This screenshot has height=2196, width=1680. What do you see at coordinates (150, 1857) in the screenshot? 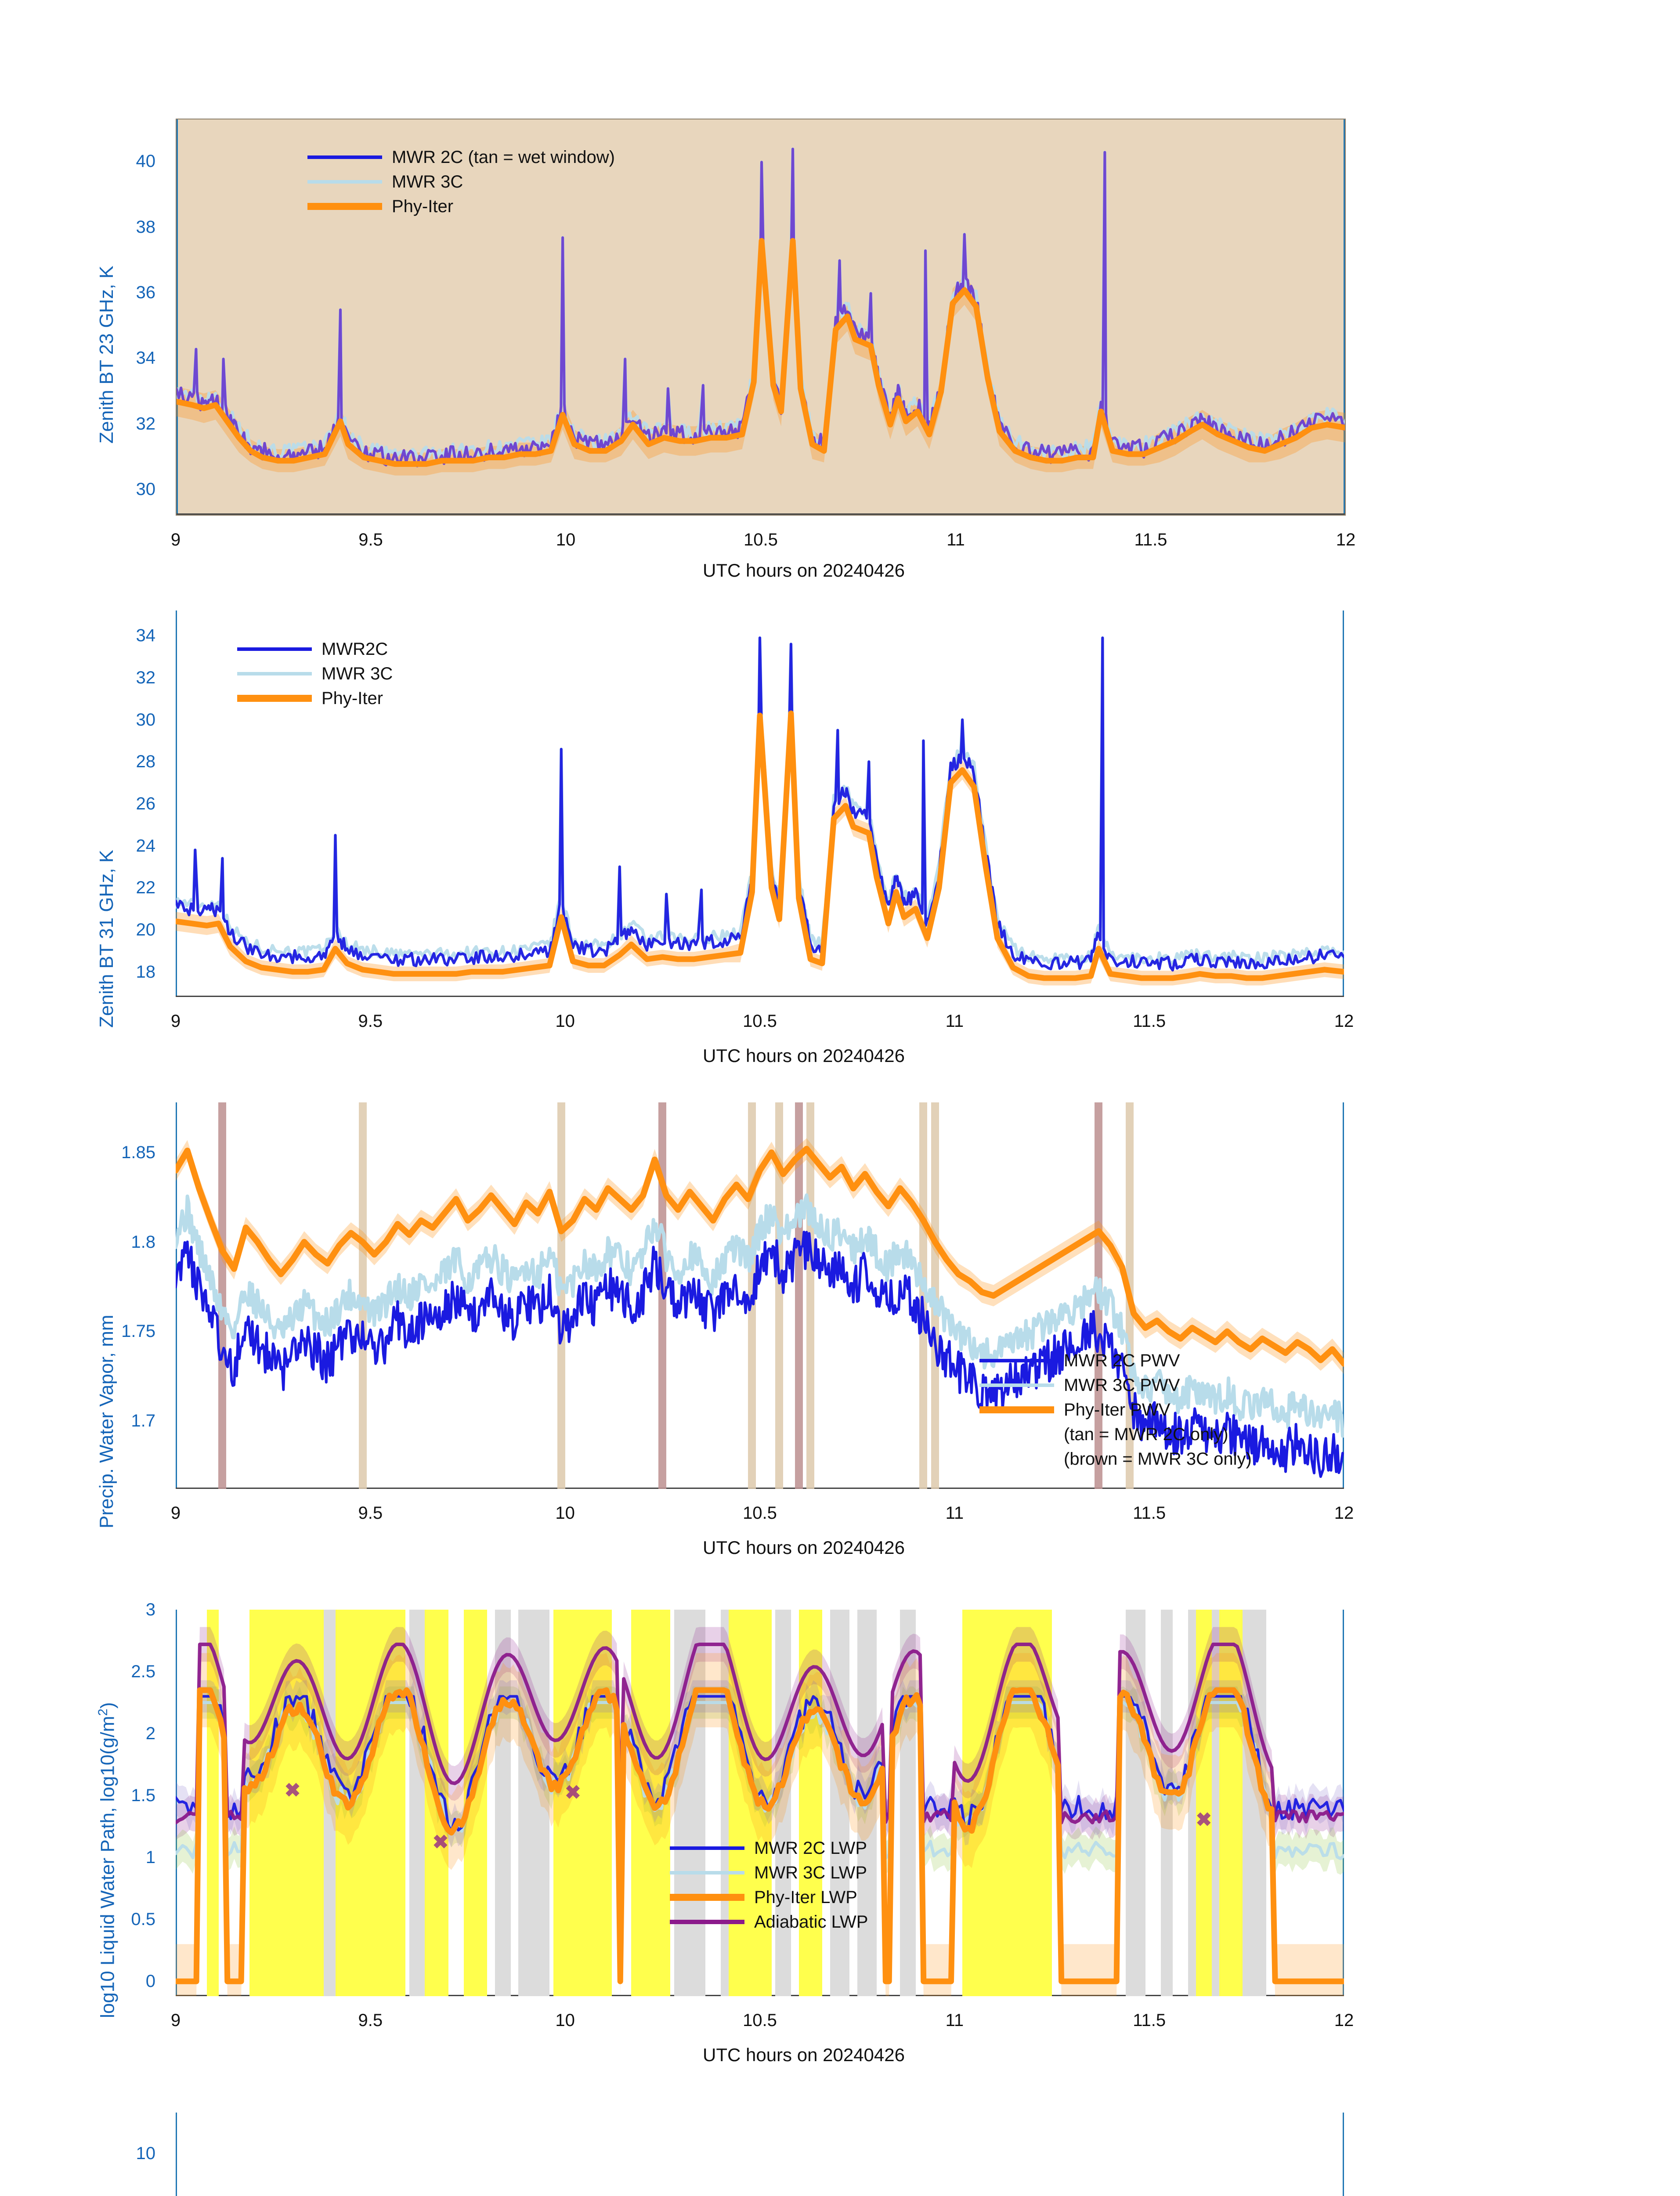
I see `y-axis-tick-label: 1` at bounding box center [150, 1857].